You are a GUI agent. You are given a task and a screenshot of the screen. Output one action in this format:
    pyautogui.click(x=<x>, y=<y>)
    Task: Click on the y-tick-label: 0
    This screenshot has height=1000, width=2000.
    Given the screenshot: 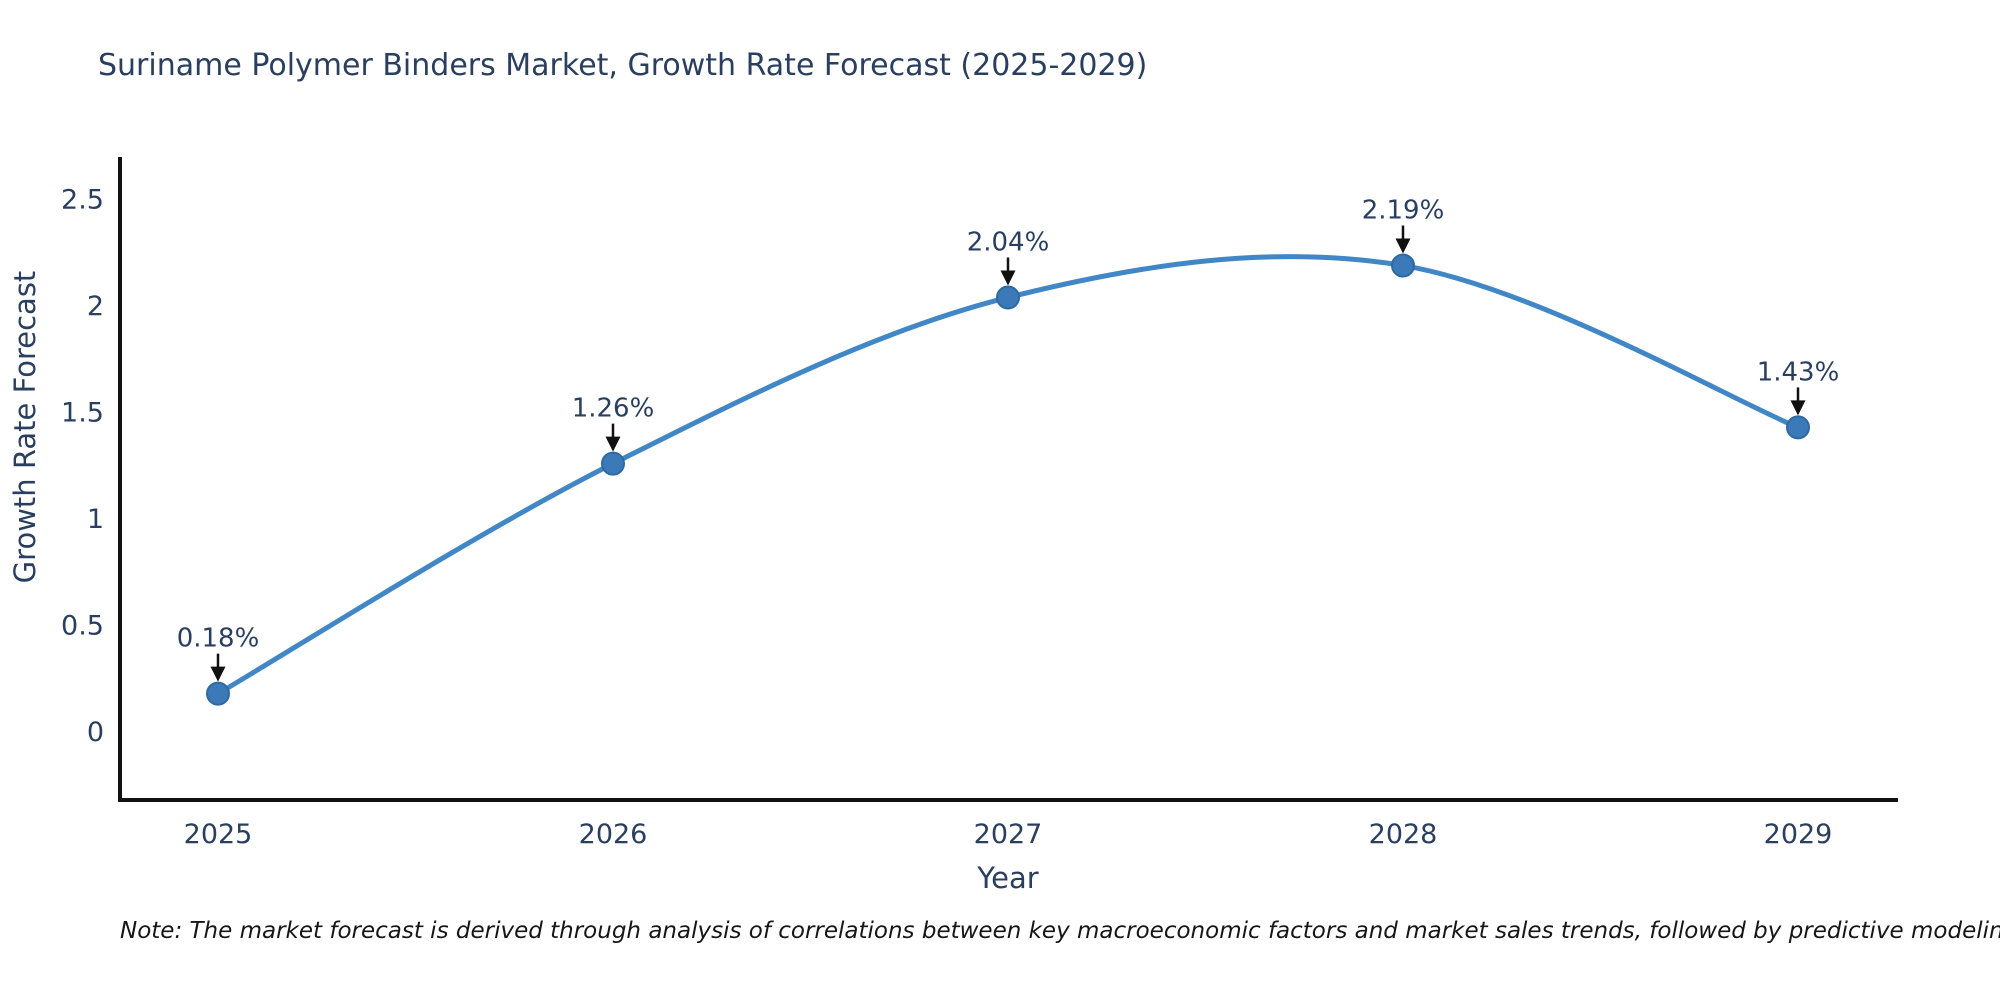 What is the action you would take?
    pyautogui.click(x=95, y=732)
    